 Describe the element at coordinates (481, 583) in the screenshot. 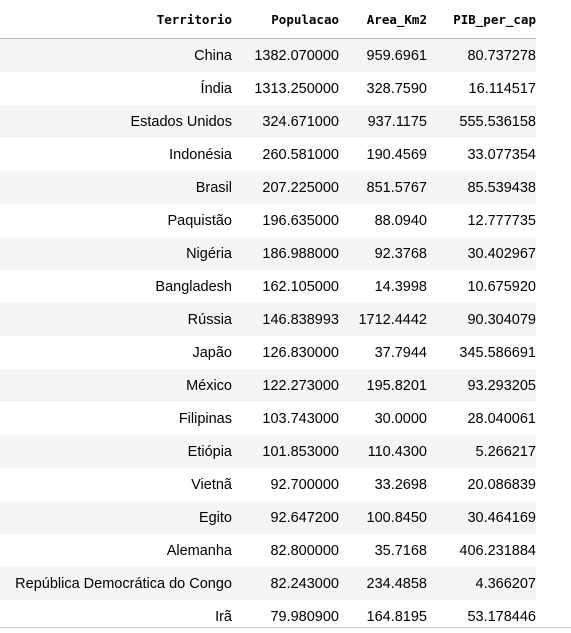

I see `cell-pib-per-cap: 4.366207` at that location.